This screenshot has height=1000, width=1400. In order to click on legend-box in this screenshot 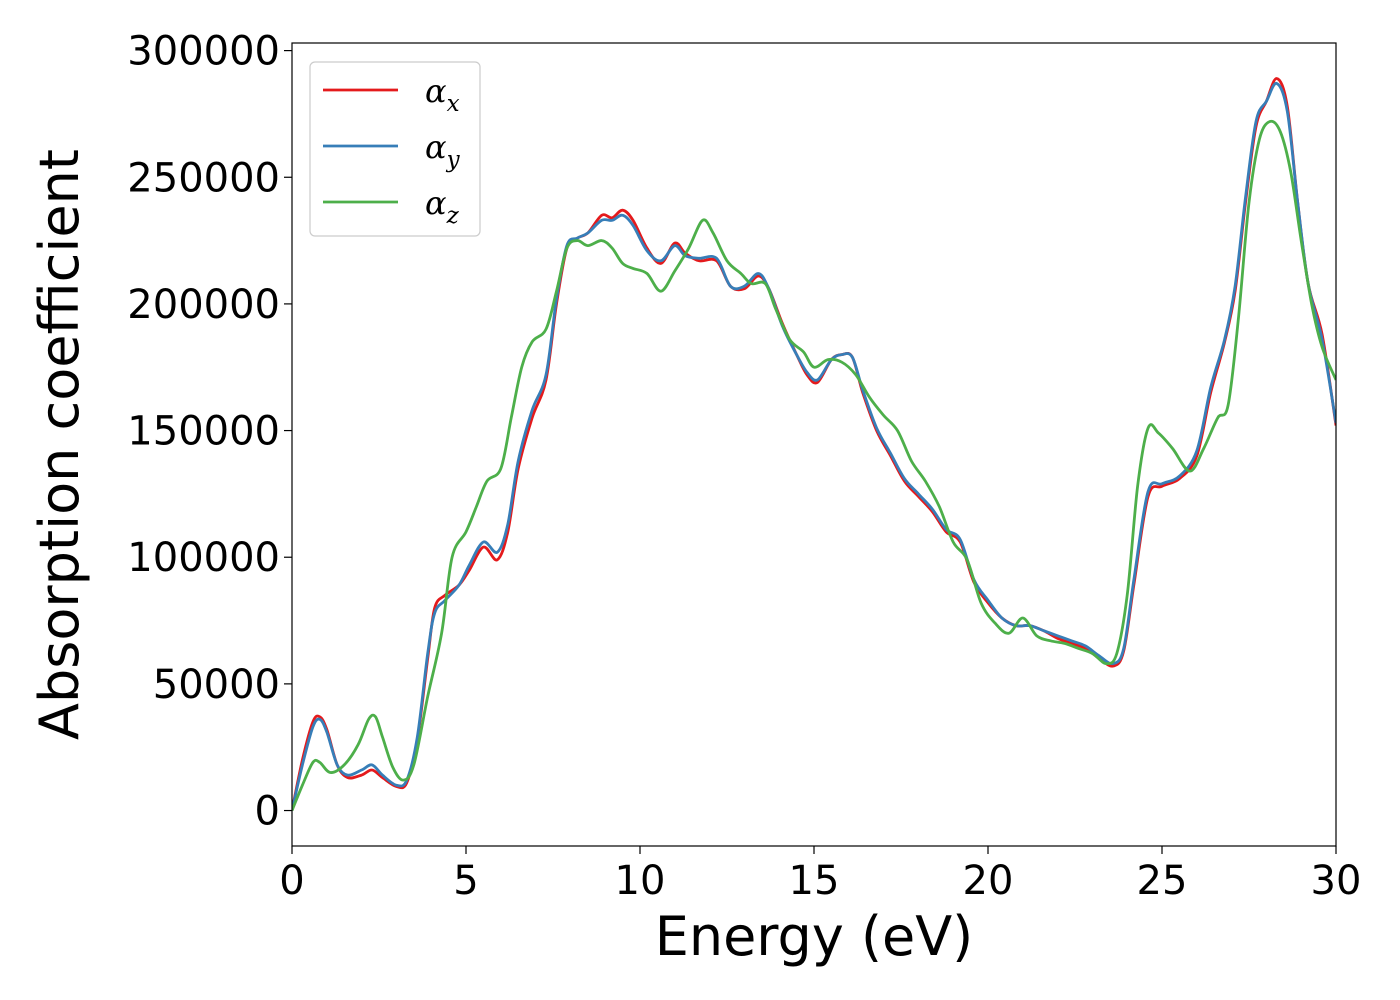, I will do `click(395, 149)`.